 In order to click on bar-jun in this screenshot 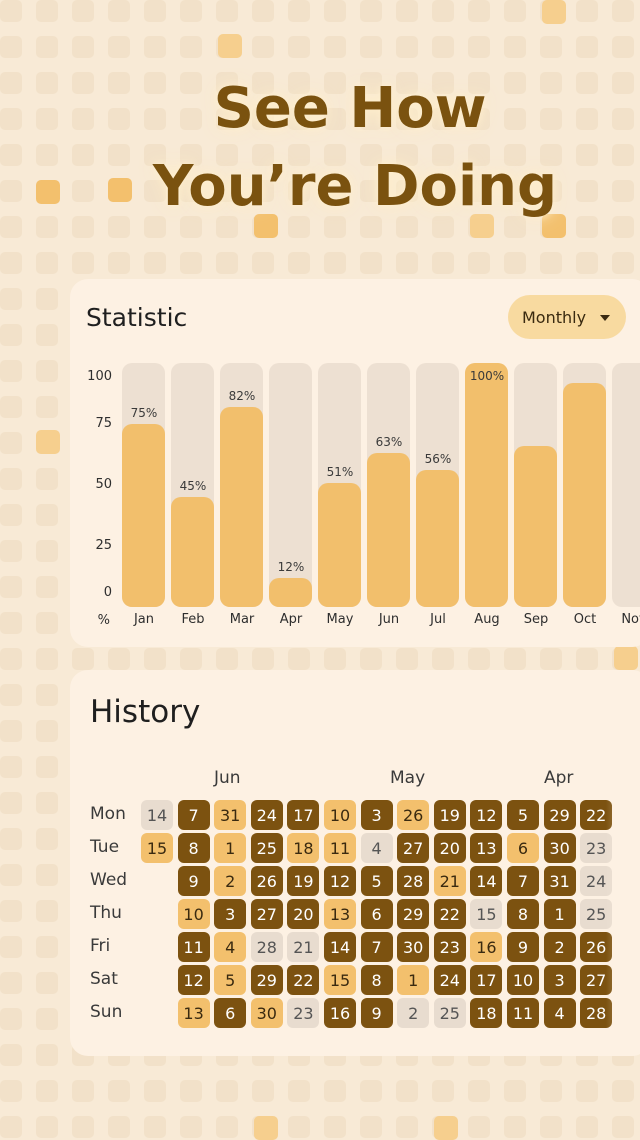, I will do `click(388, 530)`.